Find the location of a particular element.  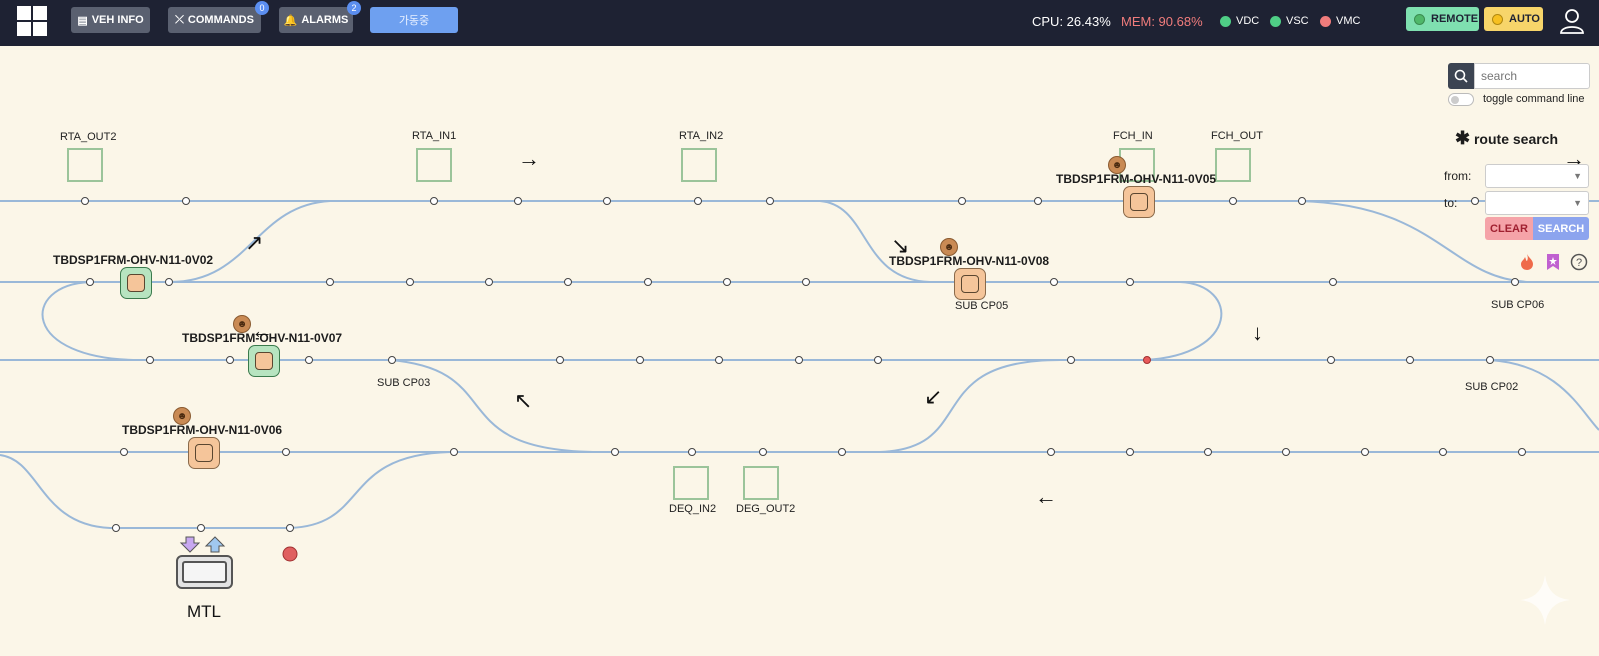

vehicle-0v02 is located at coordinates (136, 283).